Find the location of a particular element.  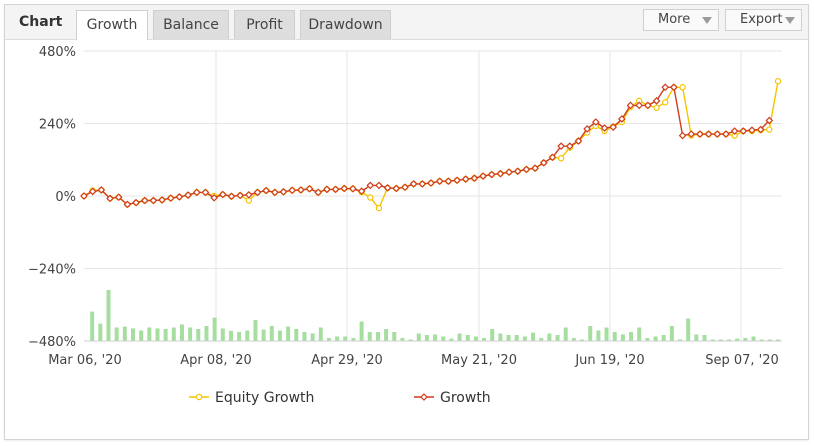

export-dropdown: Export is located at coordinates (763, 20).